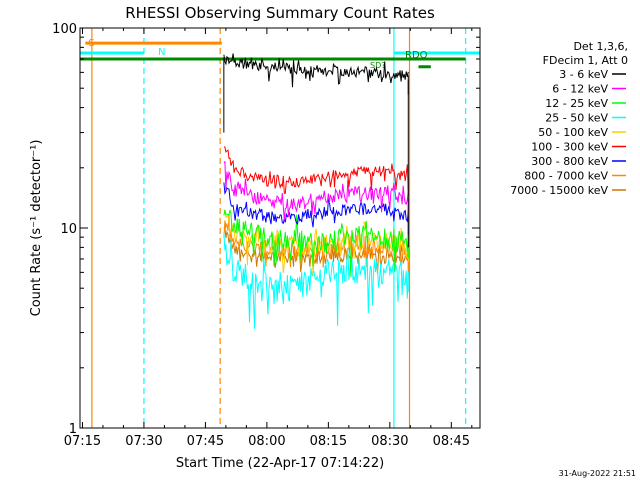 Image resolution: width=640 pixels, height=480 pixels. I want to click on status-flags: S N RDO SD?, so click(280, 54).